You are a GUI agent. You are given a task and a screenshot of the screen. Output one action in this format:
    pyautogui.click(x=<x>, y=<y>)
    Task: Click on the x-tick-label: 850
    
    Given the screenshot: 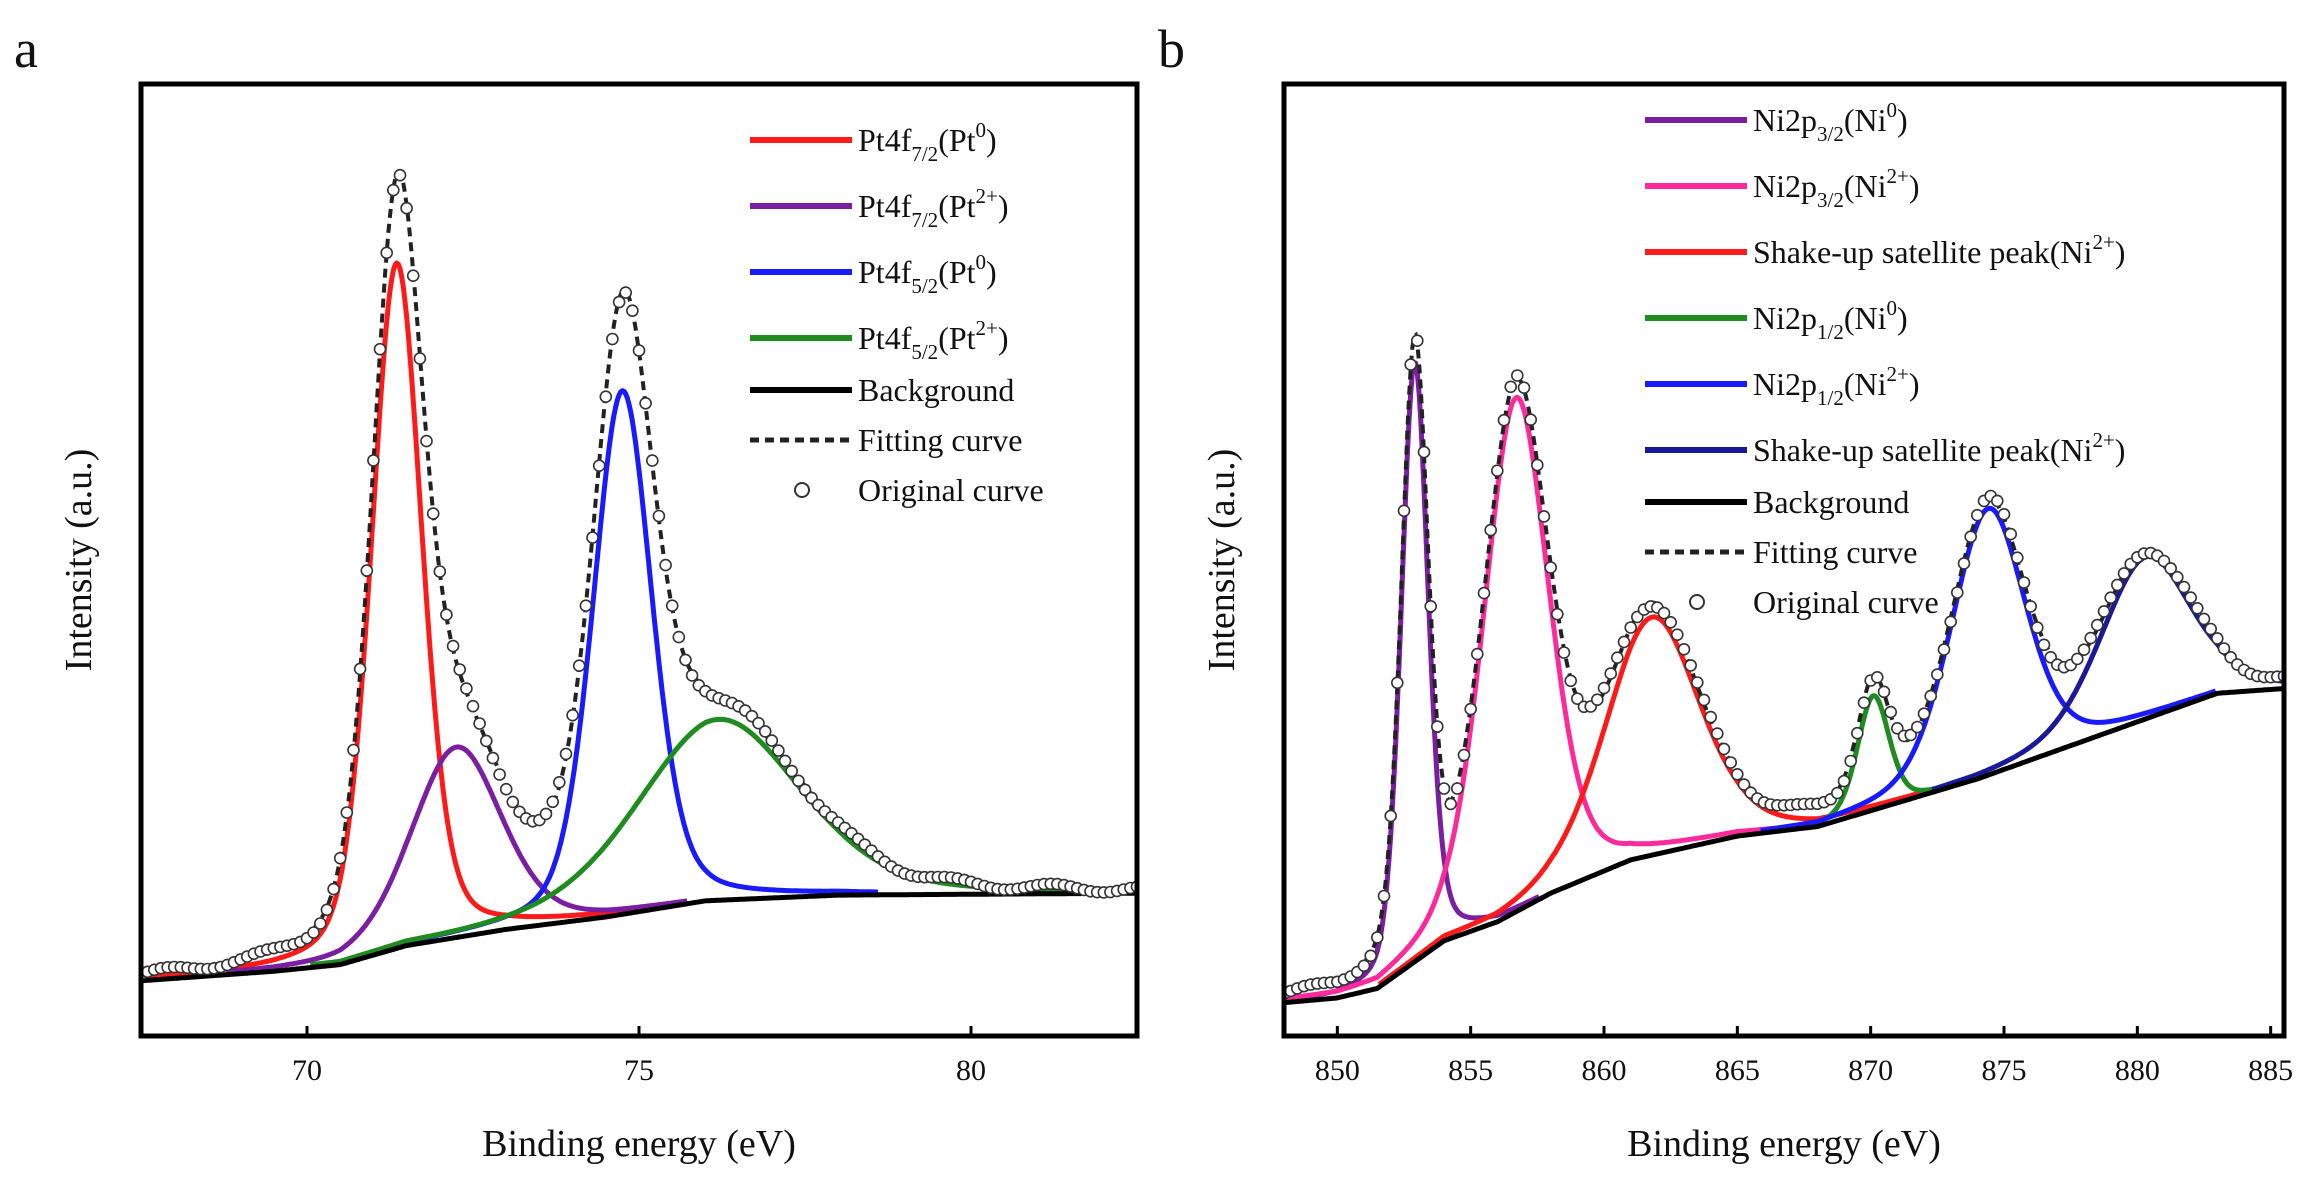 What is the action you would take?
    pyautogui.click(x=1337, y=1070)
    